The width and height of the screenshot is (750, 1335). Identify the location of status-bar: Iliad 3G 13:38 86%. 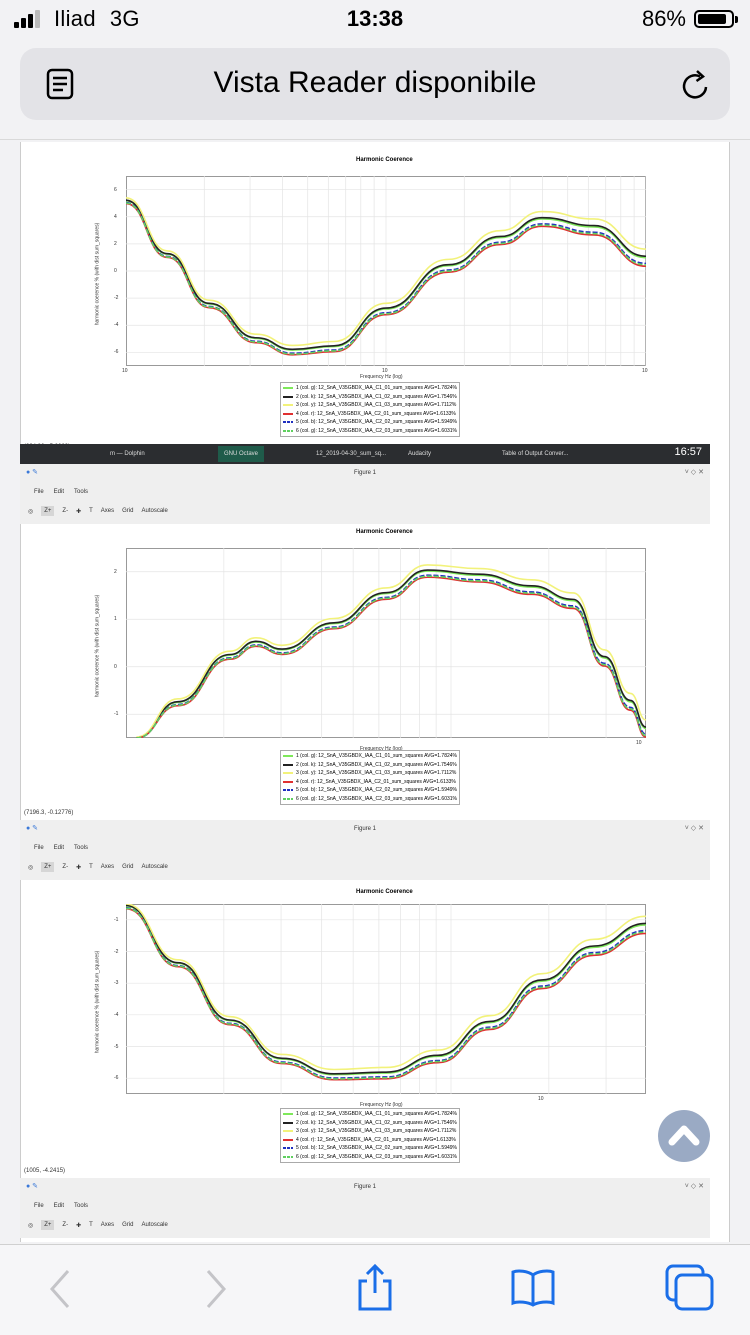
(375, 21).